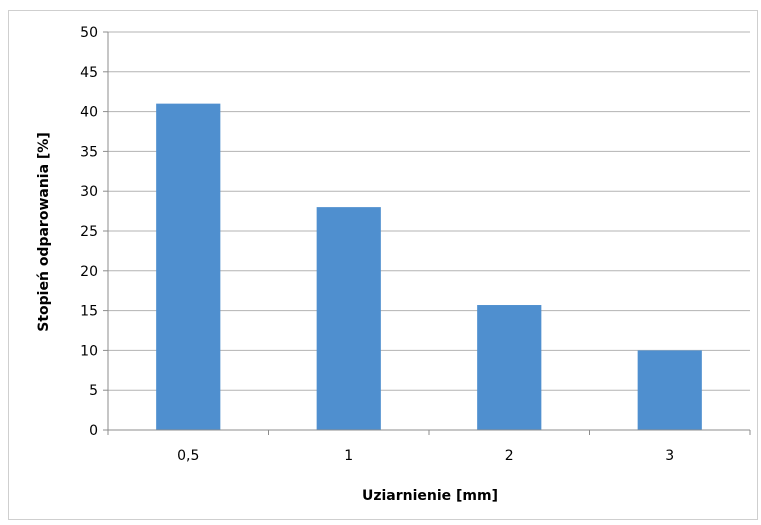 This screenshot has height=525, width=761. What do you see at coordinates (44, 231) in the screenshot?
I see `y-axis-title: Stopień odparowania [%]` at bounding box center [44, 231].